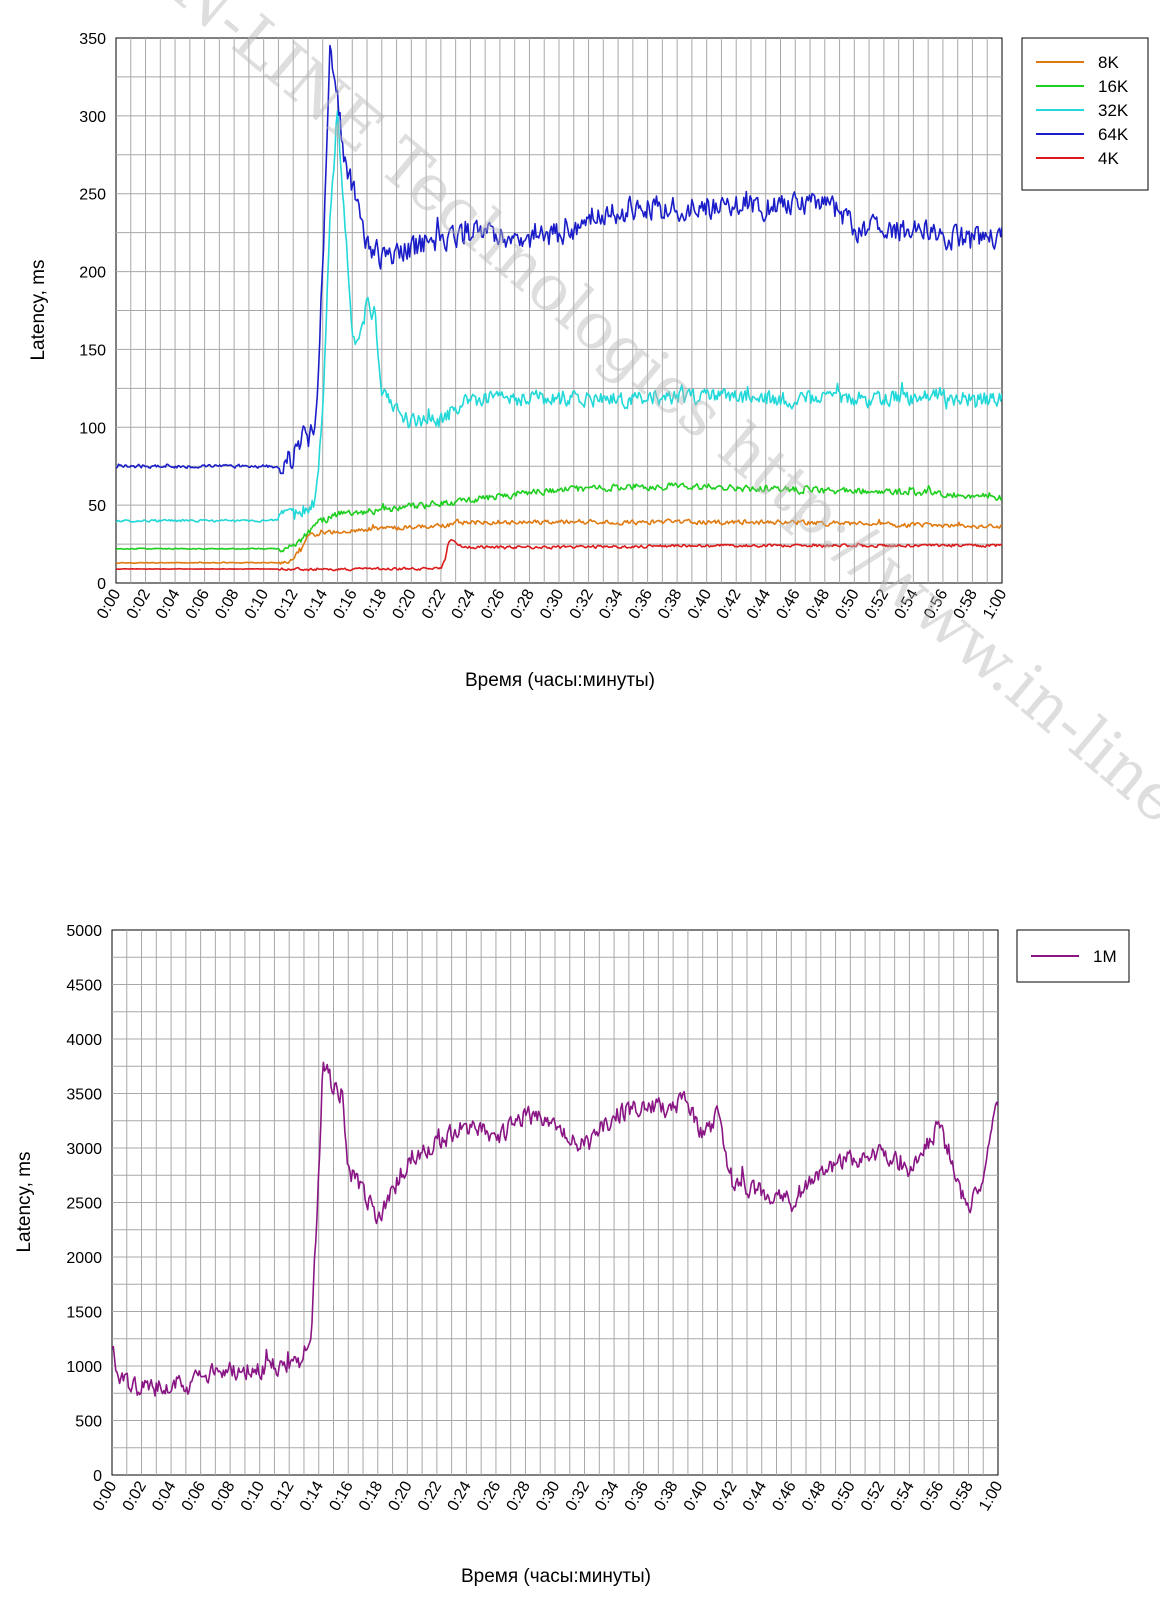 Image resolution: width=1160 pixels, height=1600 pixels. Describe the element at coordinates (84, 986) in the screenshot. I see `y-tick-label: 4500` at that location.